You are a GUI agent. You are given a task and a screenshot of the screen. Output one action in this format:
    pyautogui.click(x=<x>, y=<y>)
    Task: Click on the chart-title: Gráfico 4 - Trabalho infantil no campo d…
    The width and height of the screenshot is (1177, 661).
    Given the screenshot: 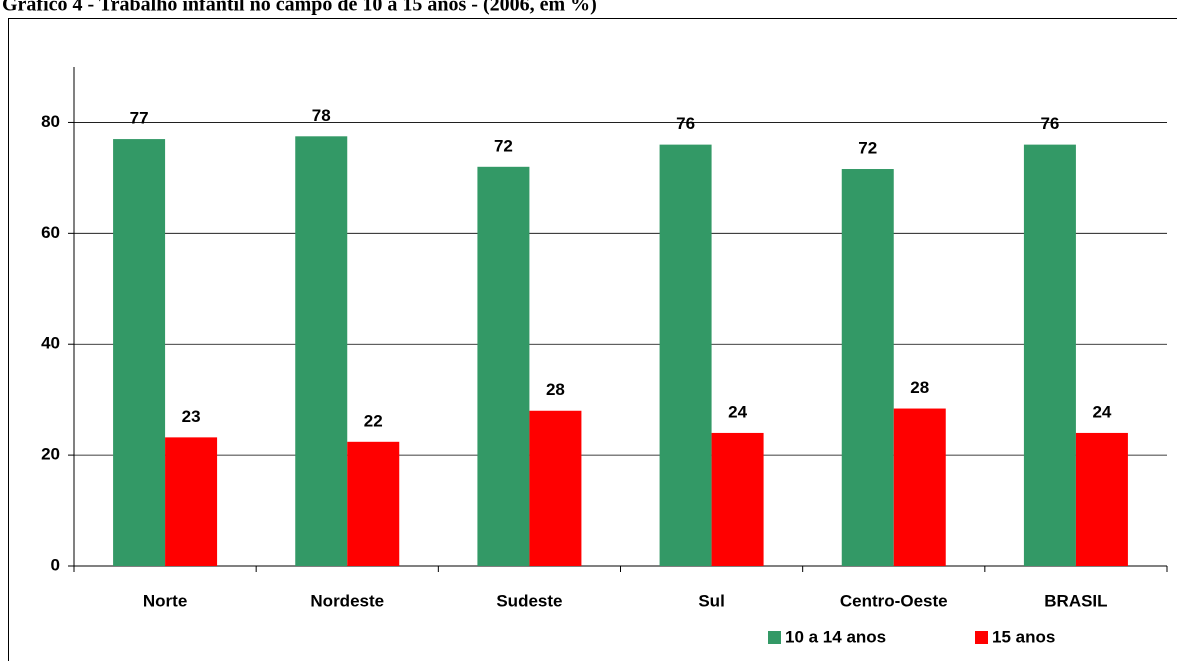 What is the action you would take?
    pyautogui.click(x=299, y=8)
    